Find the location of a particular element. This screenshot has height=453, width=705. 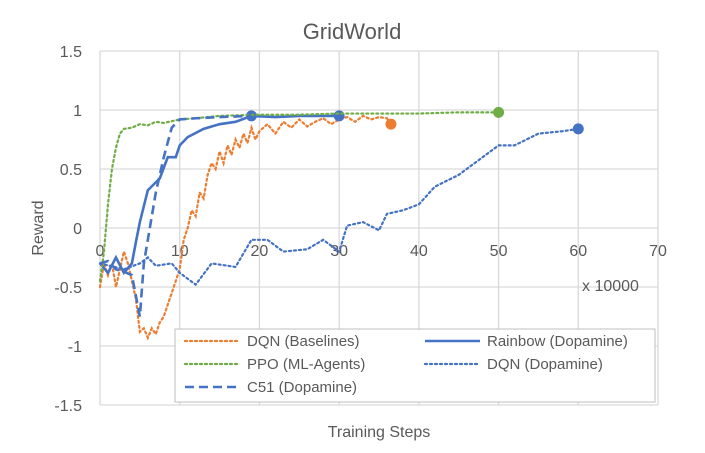

legend-box is located at coordinates (415, 365).